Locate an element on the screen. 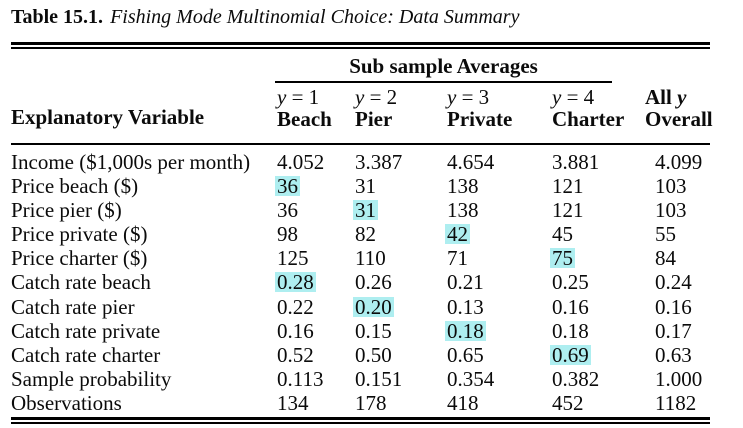 The image size is (743, 428). value: 0.22 is located at coordinates (295, 306).